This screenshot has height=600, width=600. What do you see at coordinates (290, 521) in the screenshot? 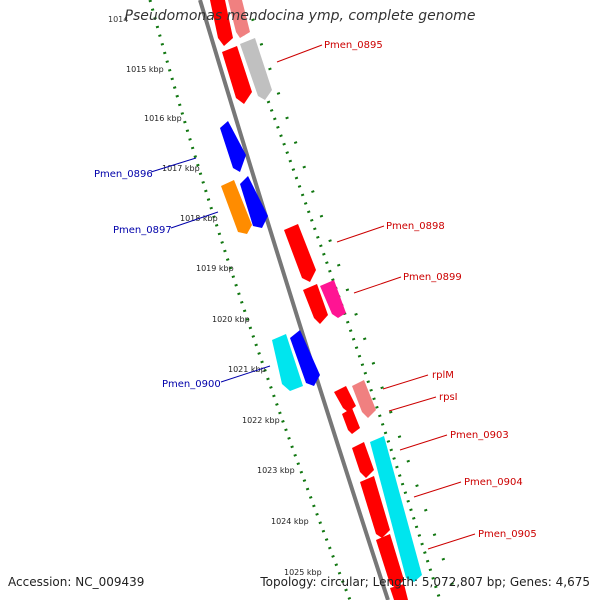
I see `tick-label-1024: 1024 kbp` at bounding box center [290, 521].